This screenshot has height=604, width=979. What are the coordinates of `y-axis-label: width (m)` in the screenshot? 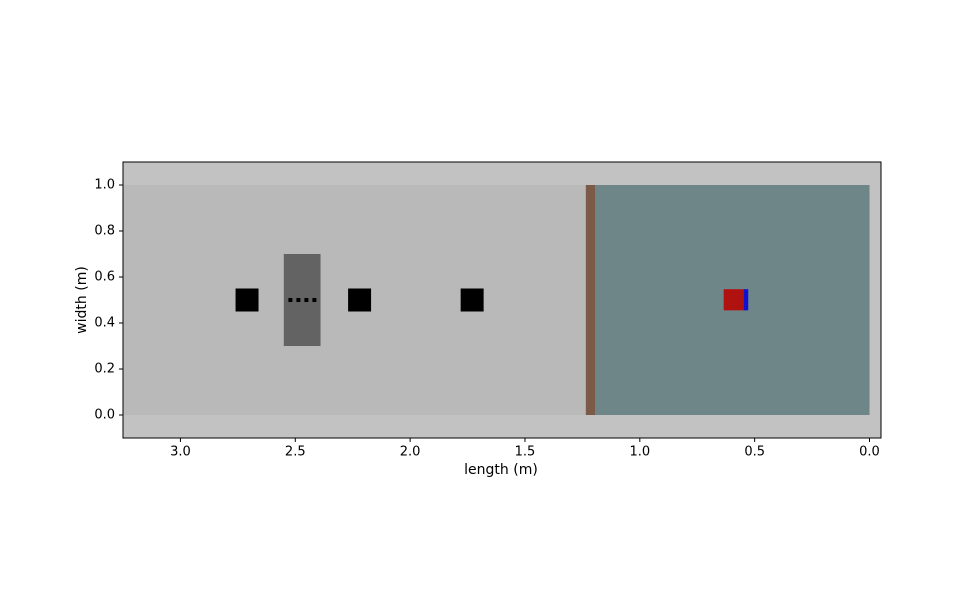 It's located at (82, 300).